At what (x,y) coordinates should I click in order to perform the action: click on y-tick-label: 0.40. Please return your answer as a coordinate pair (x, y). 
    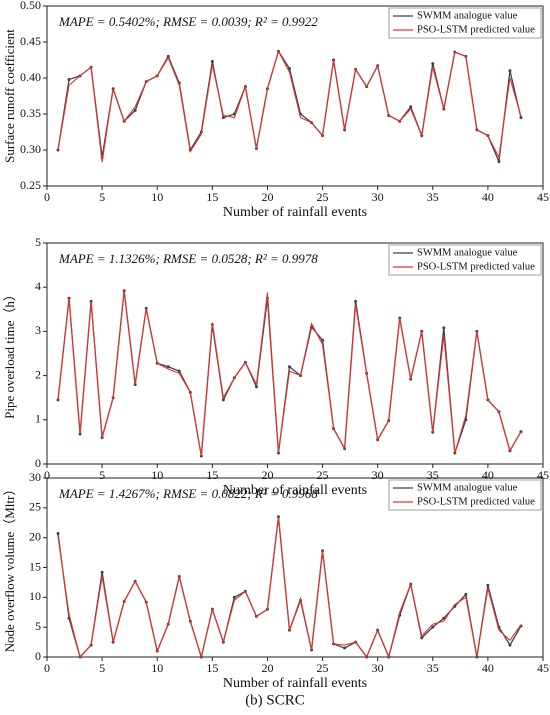
    Looking at the image, I should click on (30, 77).